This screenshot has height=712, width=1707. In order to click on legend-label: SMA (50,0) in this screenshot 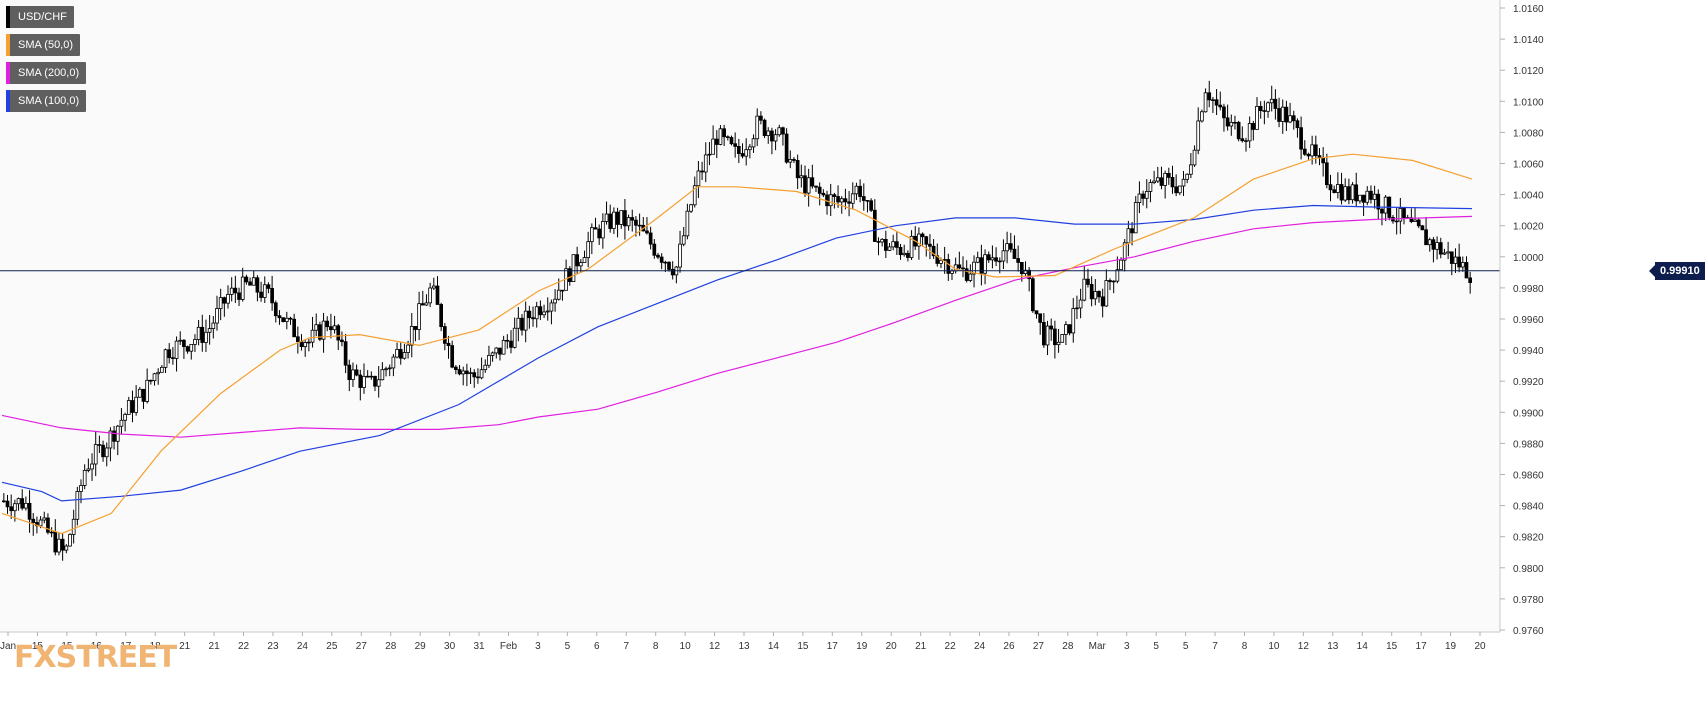, I will do `click(46, 45)`.